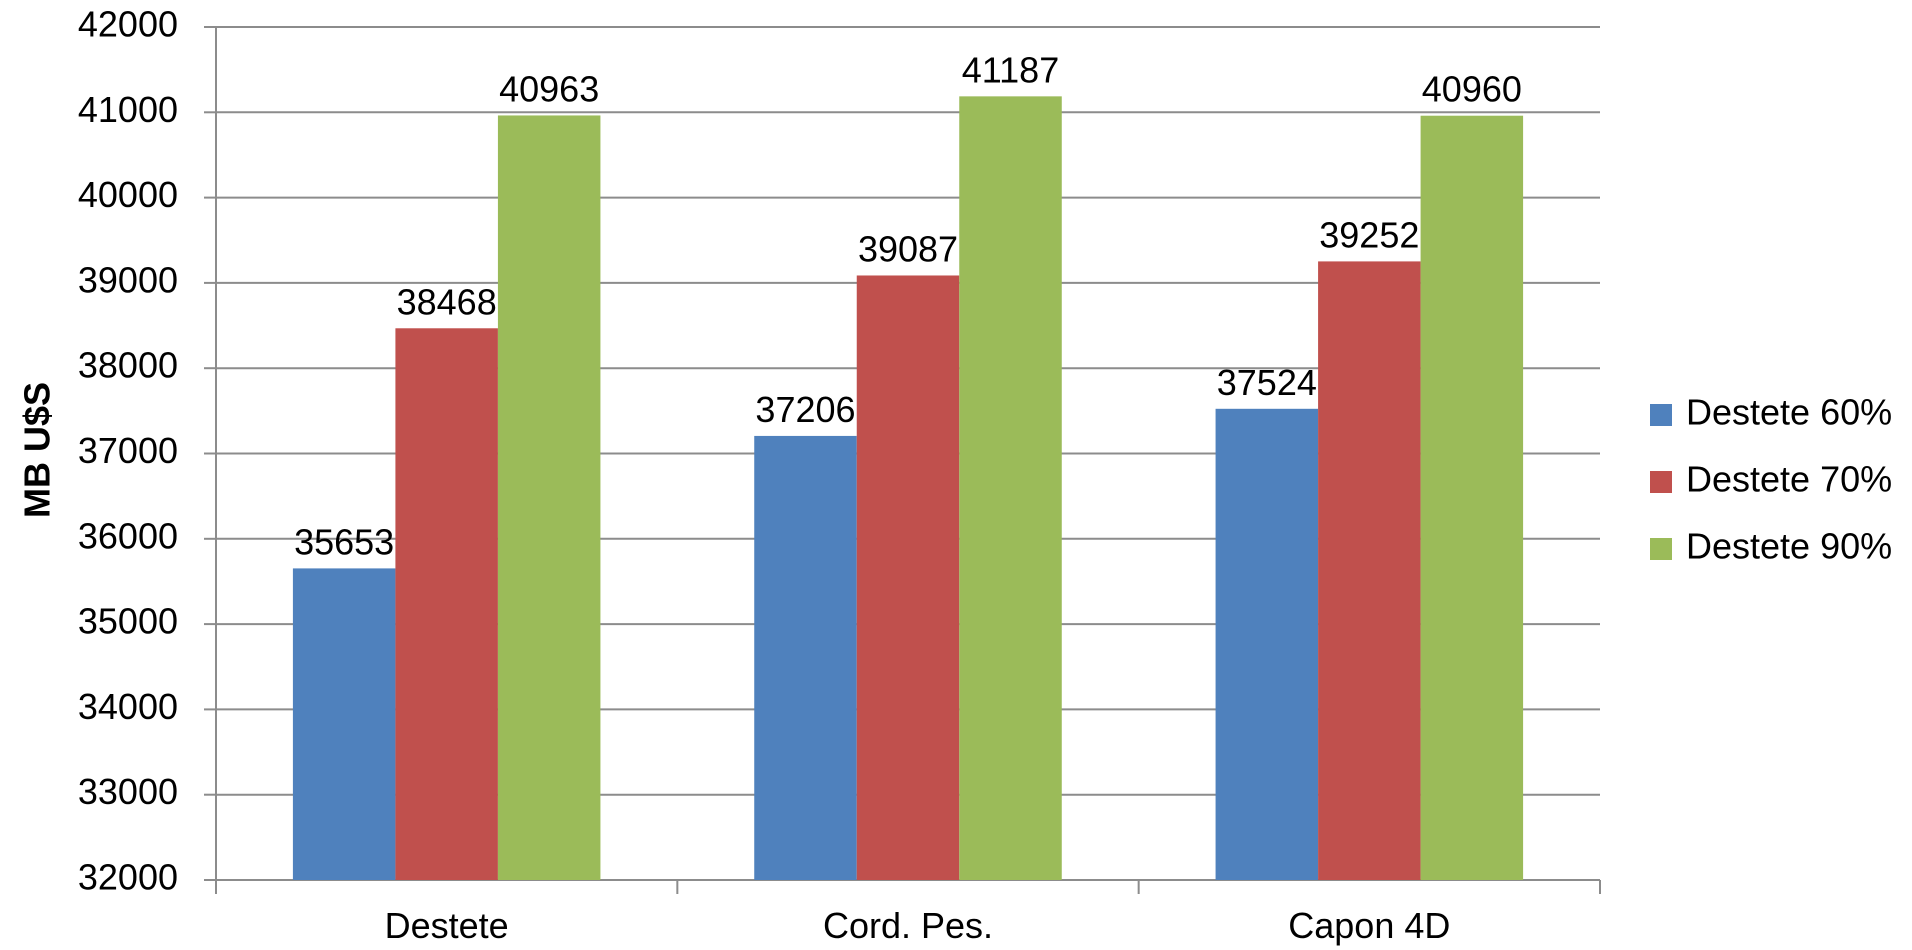 This screenshot has height=950, width=1912. I want to click on y-tick-label: 39000, so click(128, 279).